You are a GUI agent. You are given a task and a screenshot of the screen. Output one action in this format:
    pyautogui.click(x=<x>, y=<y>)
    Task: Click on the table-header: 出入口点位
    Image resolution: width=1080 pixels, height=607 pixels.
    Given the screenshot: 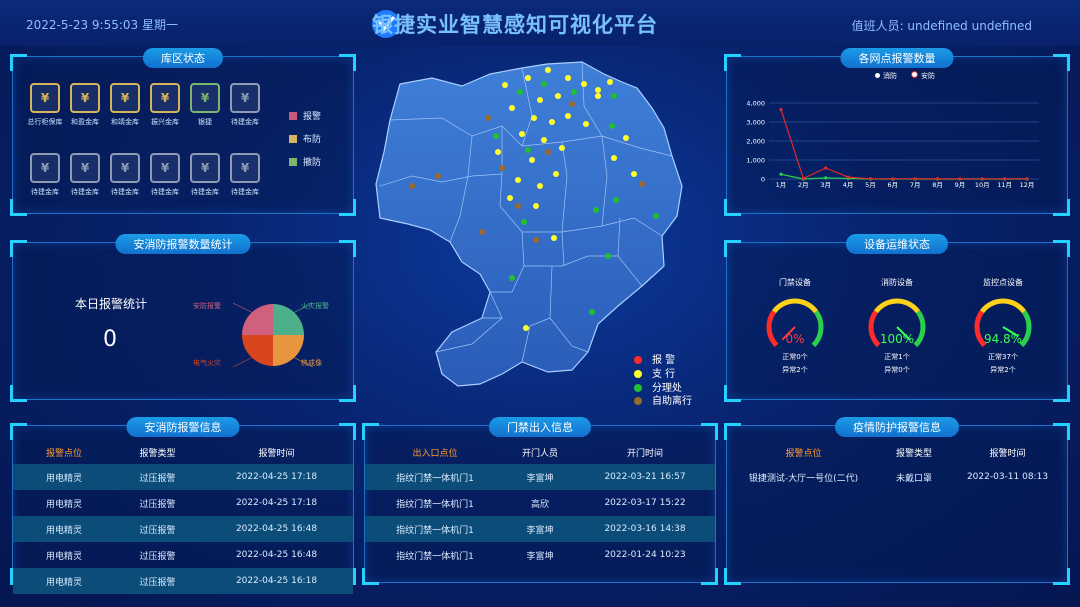 What is the action you would take?
    pyautogui.click(x=435, y=453)
    